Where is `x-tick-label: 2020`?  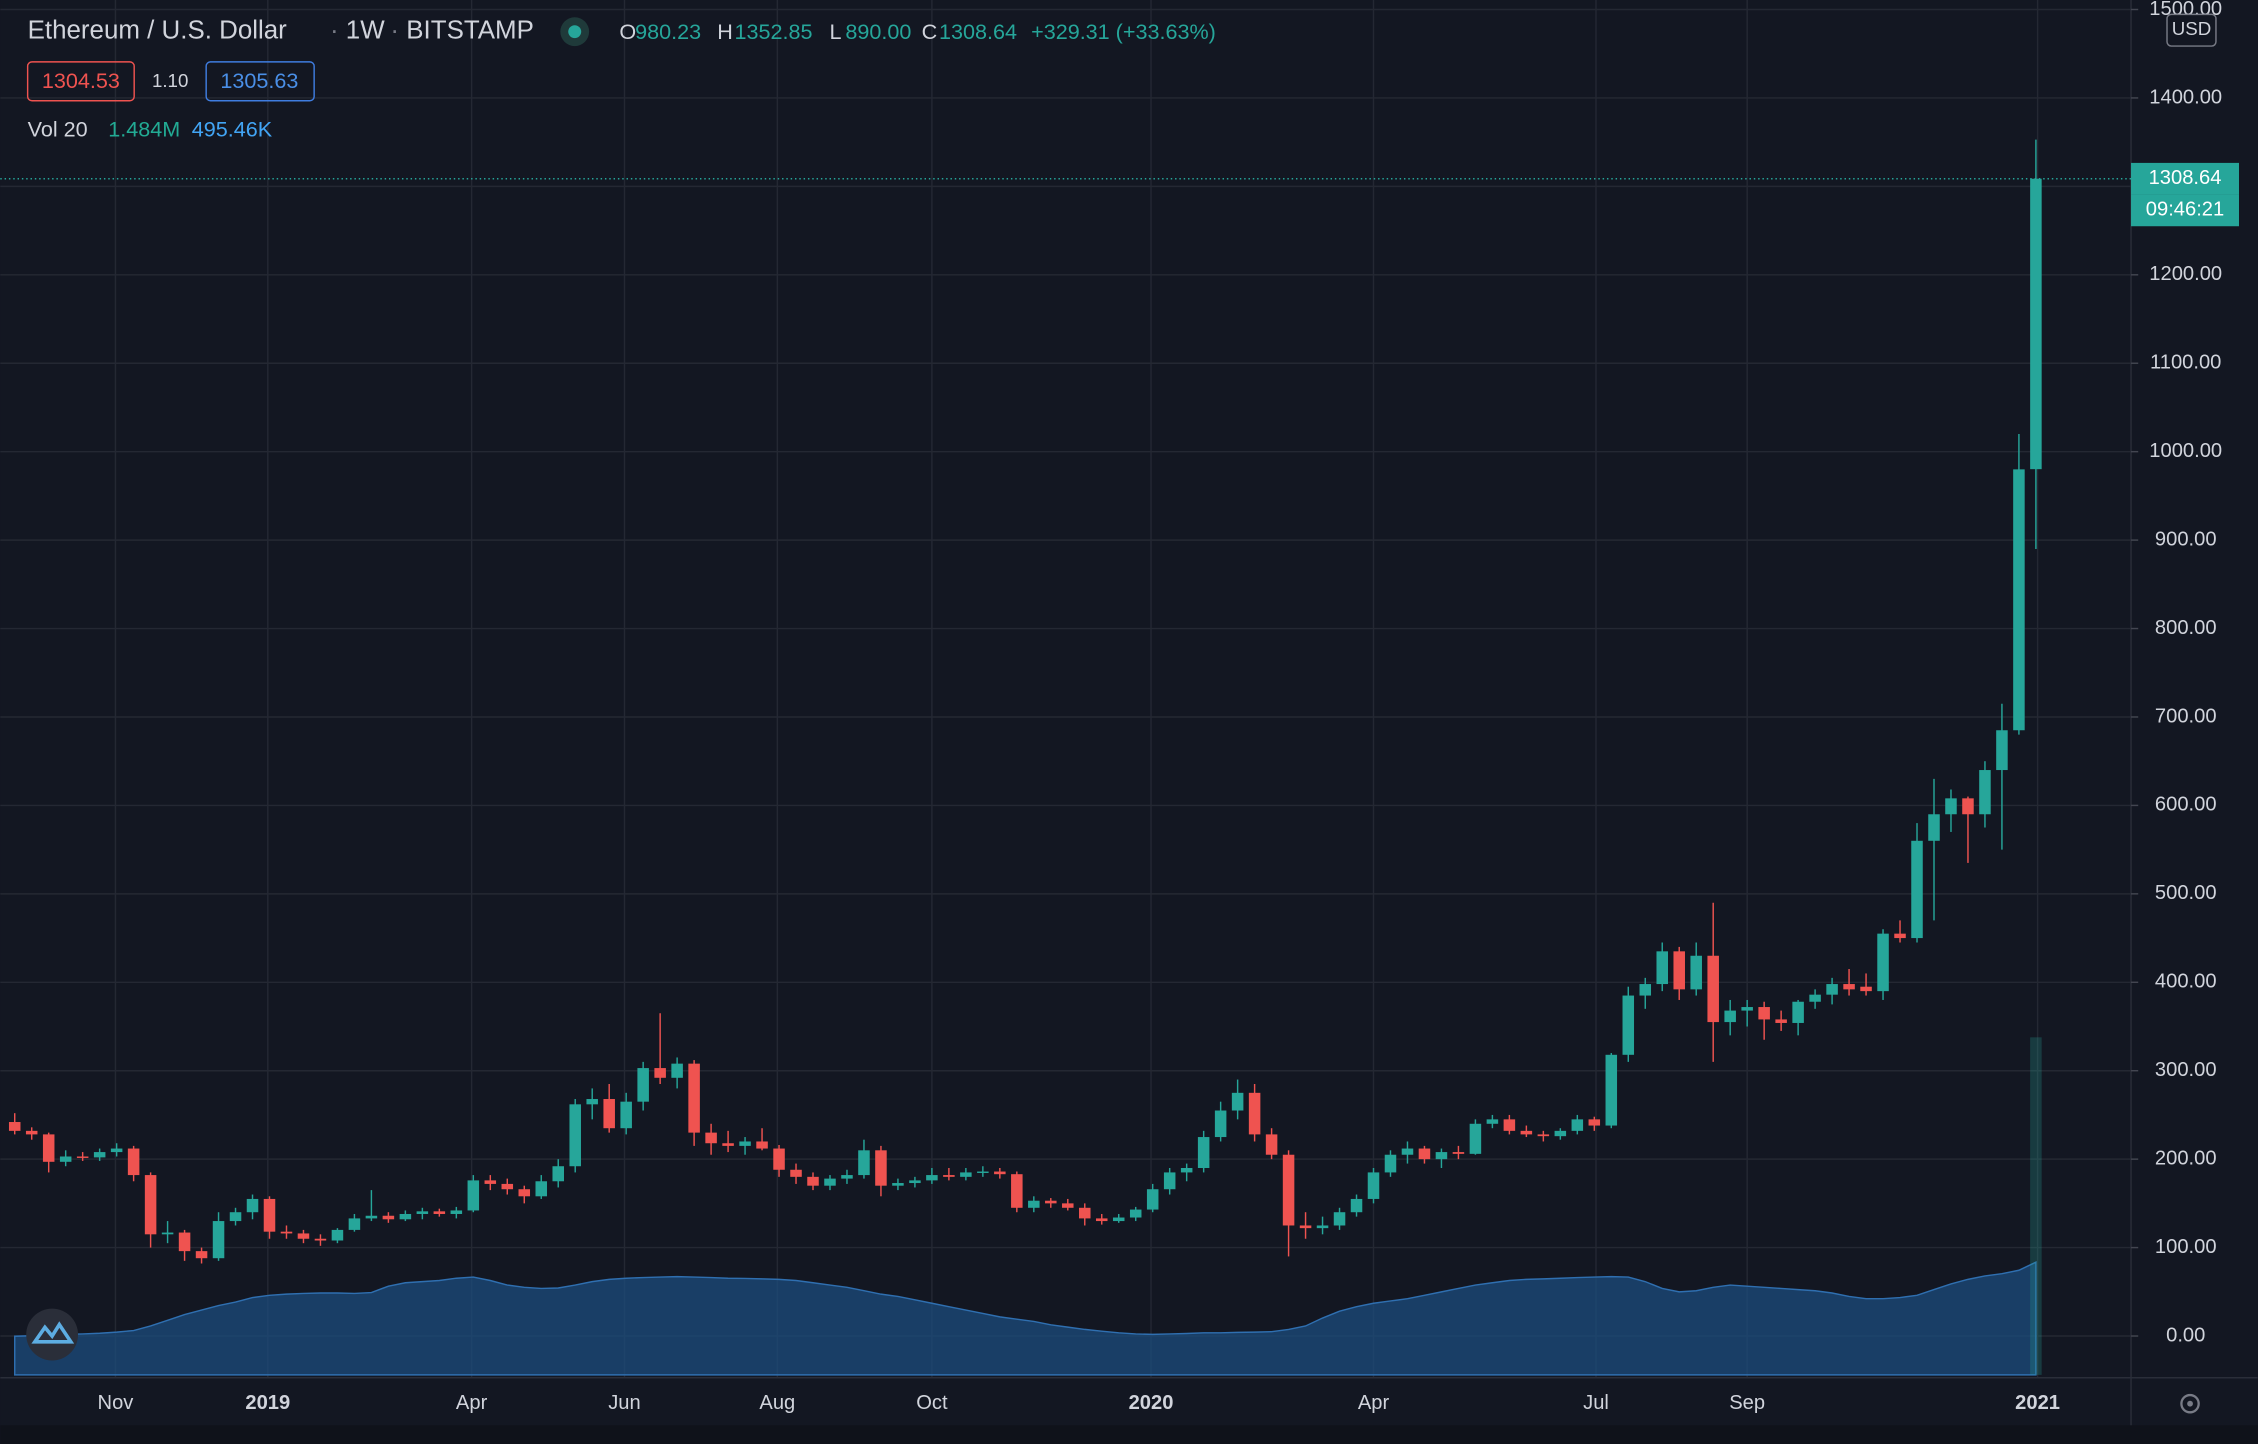 x-tick-label: 2020 is located at coordinates (1151, 1403).